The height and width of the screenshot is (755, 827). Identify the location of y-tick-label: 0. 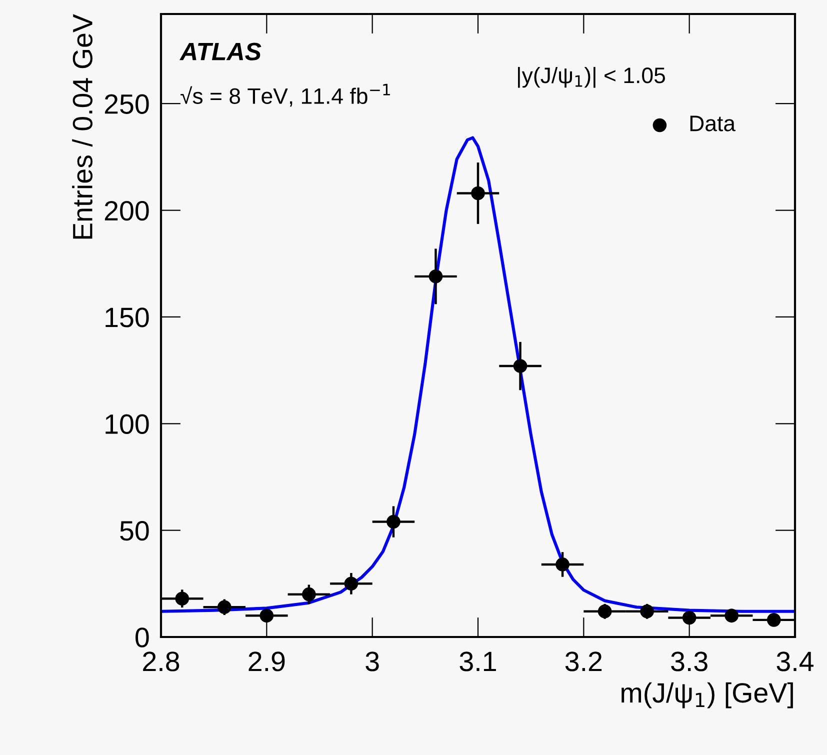
(142, 638).